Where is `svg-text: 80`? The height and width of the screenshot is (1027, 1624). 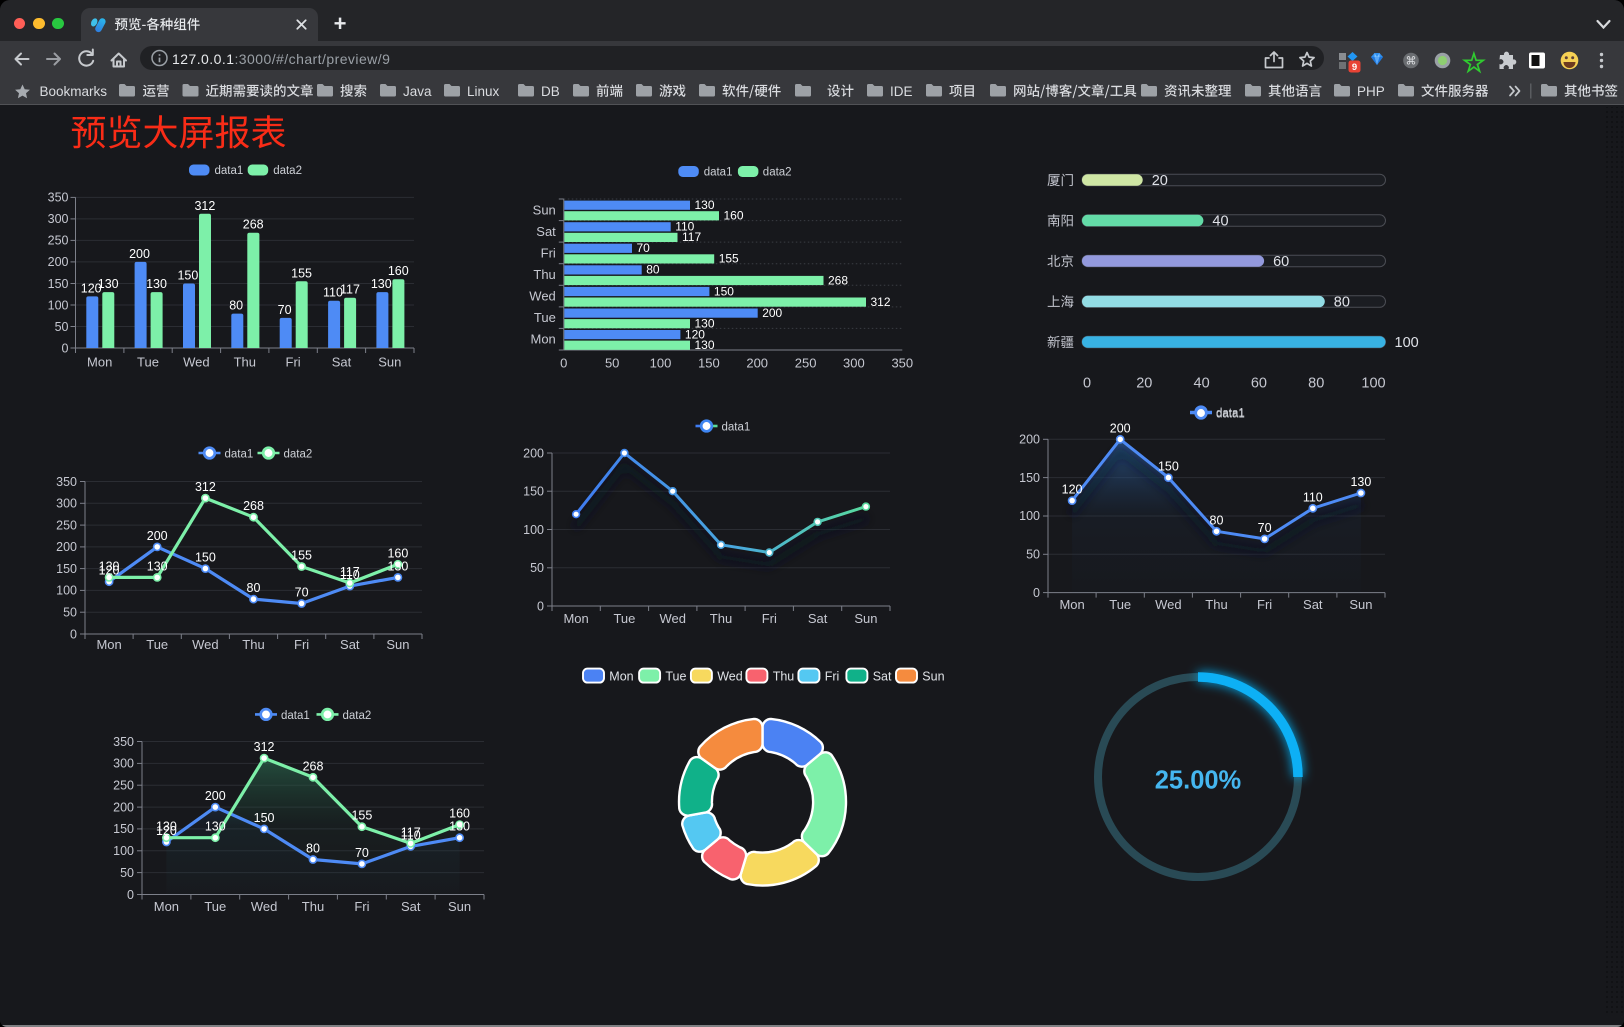 svg-text: 80 is located at coordinates (254, 588).